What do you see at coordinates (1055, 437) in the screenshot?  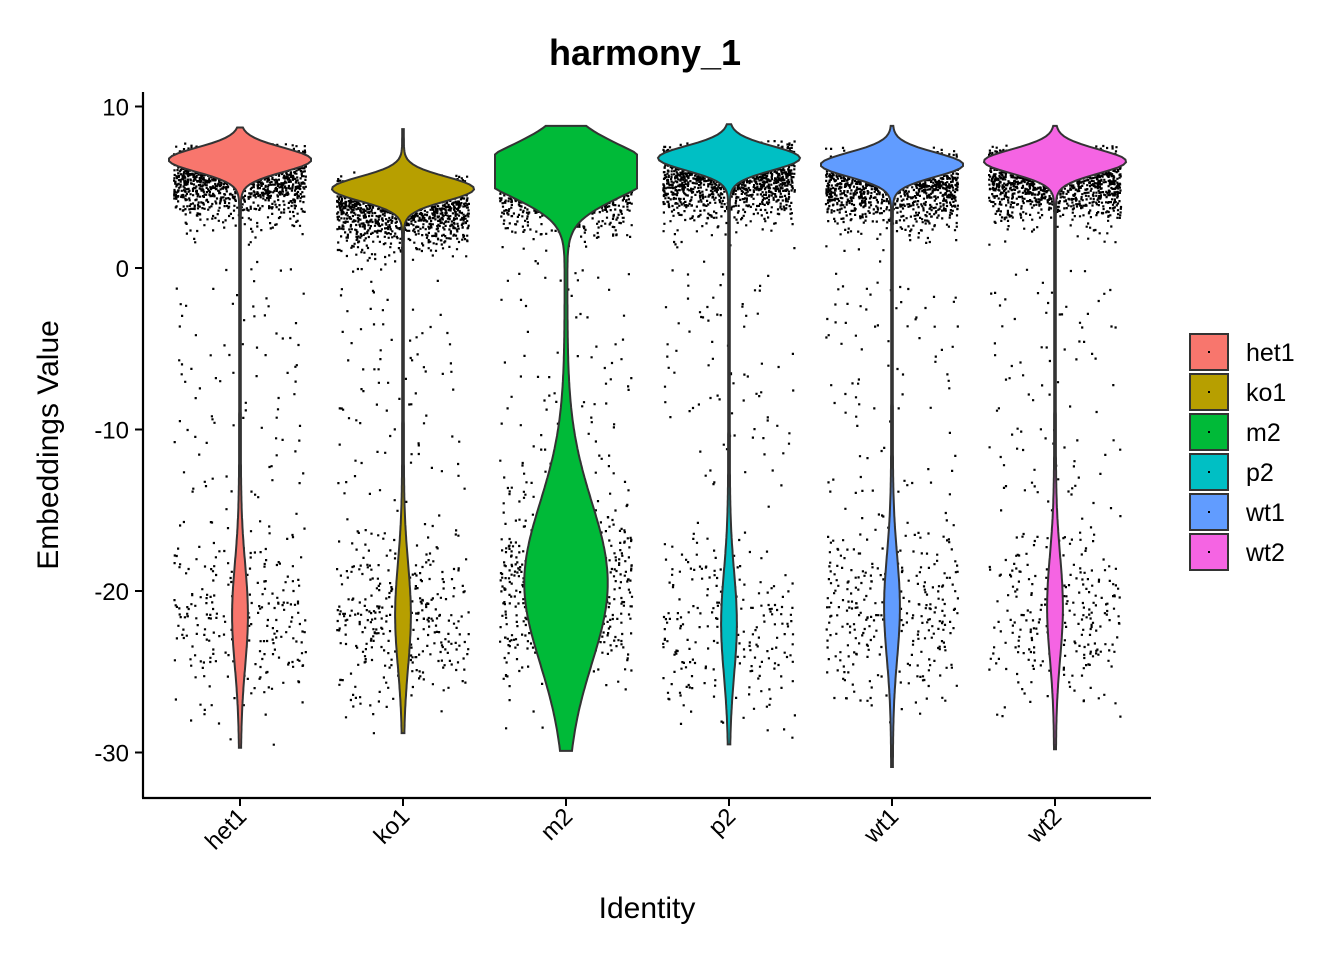 I see `violin-wt2` at bounding box center [1055, 437].